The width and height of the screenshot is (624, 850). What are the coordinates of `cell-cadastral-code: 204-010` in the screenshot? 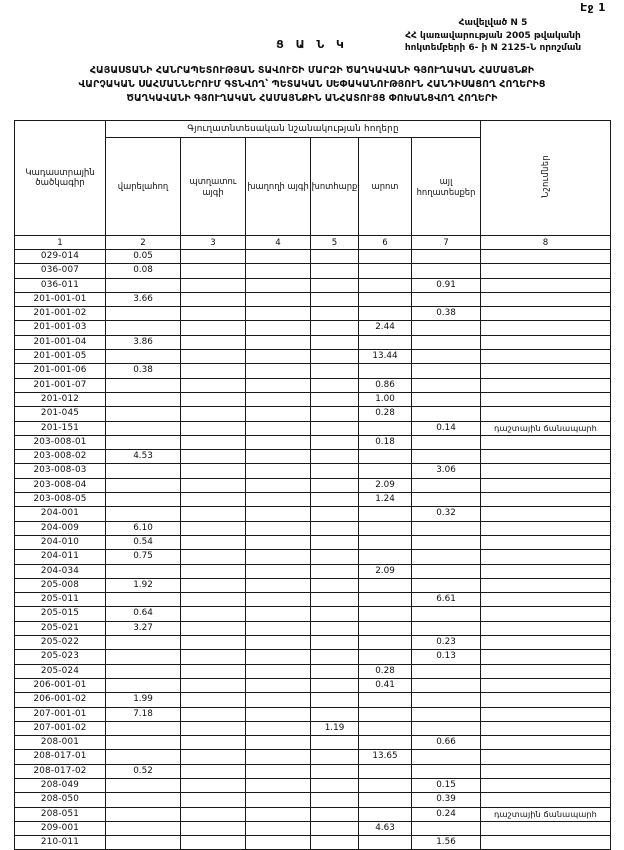 It's located at (60, 542).